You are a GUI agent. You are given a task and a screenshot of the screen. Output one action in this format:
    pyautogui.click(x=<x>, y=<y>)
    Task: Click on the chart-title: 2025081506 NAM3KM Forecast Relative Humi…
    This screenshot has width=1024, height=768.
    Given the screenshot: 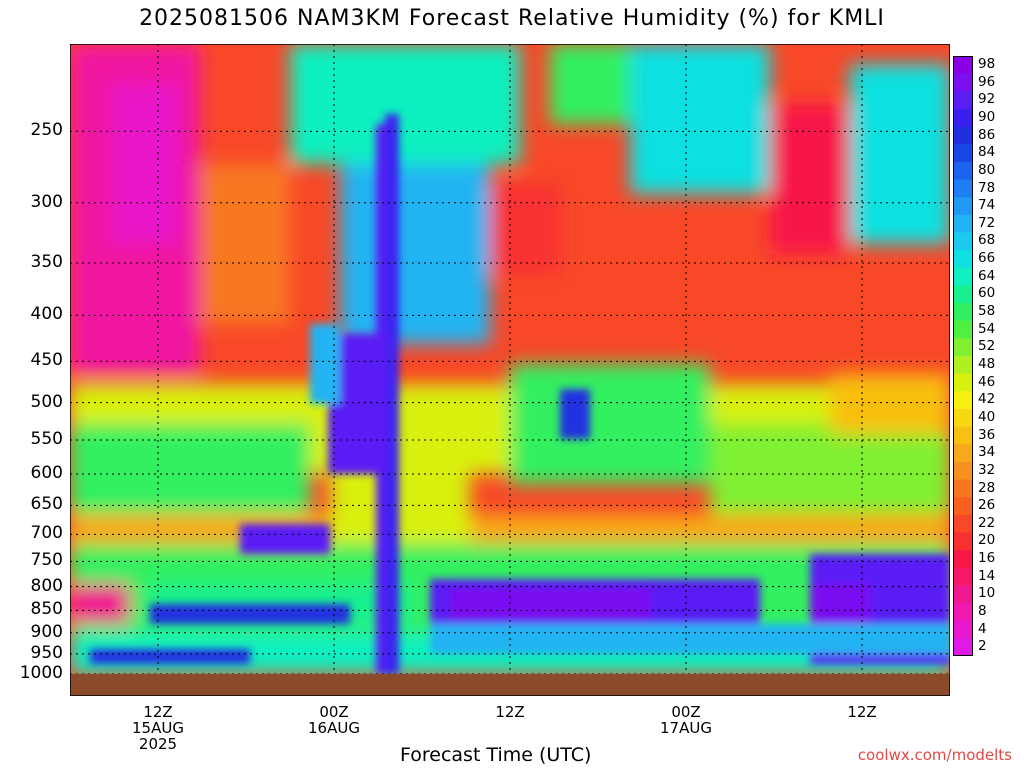 What is the action you would take?
    pyautogui.click(x=512, y=18)
    